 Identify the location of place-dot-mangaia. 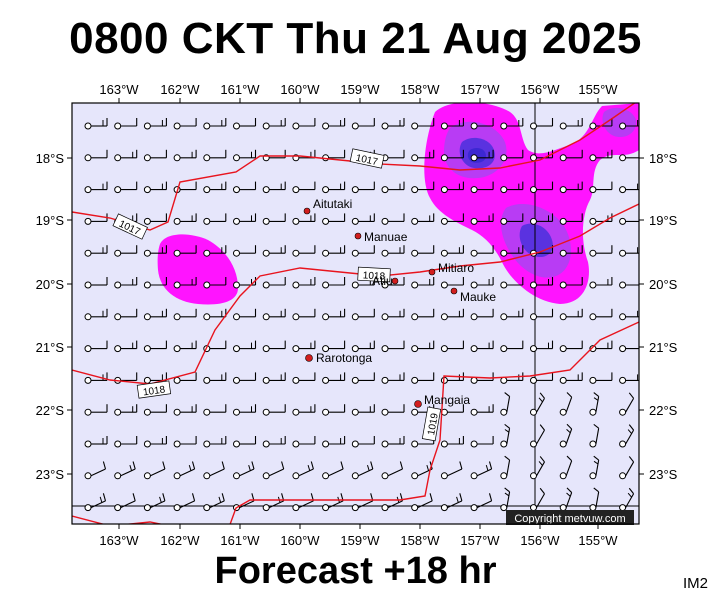
(418, 404).